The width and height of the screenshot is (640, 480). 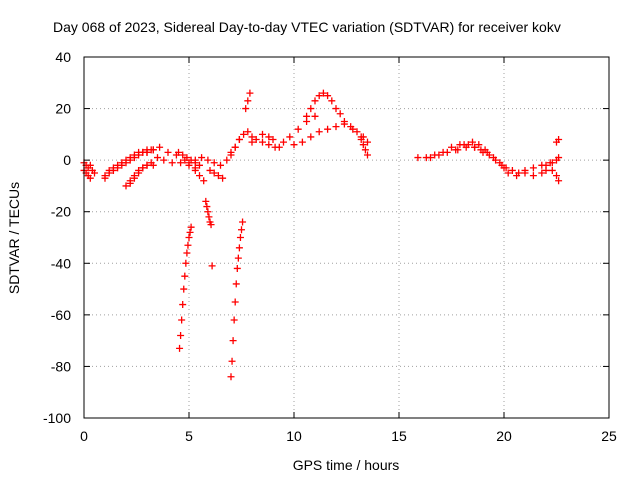 What do you see at coordinates (204, 181) in the screenshot?
I see `data-point-arc10` at bounding box center [204, 181].